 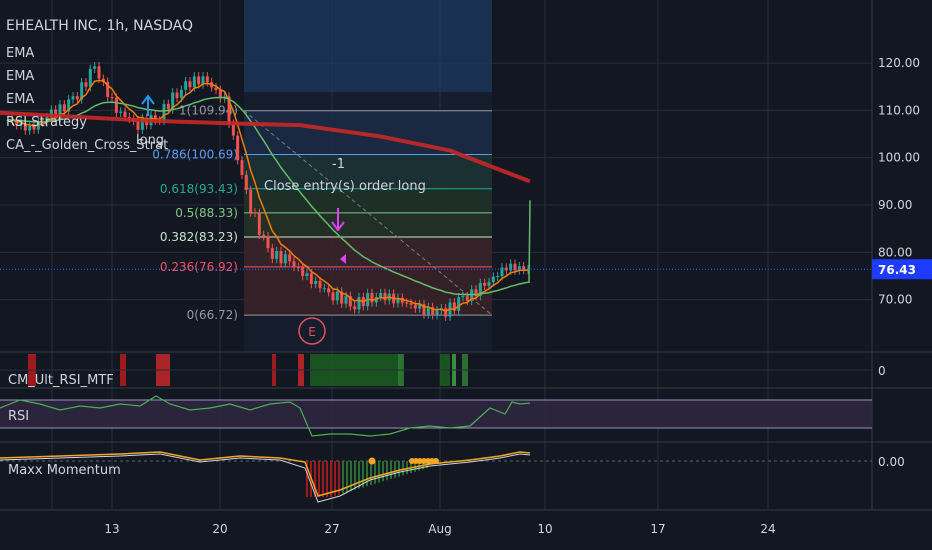 What do you see at coordinates (199, 189) in the screenshot?
I see `fib-label-2: 0.618(93.43)` at bounding box center [199, 189].